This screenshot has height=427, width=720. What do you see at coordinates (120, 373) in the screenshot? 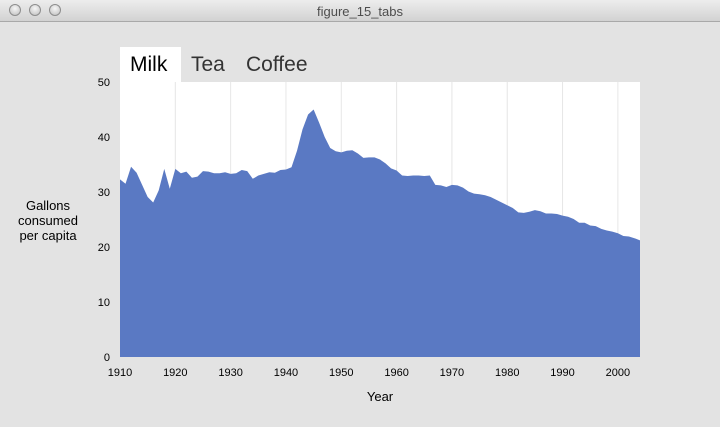
I see `x-tick-label-1910: 1910` at bounding box center [120, 373].